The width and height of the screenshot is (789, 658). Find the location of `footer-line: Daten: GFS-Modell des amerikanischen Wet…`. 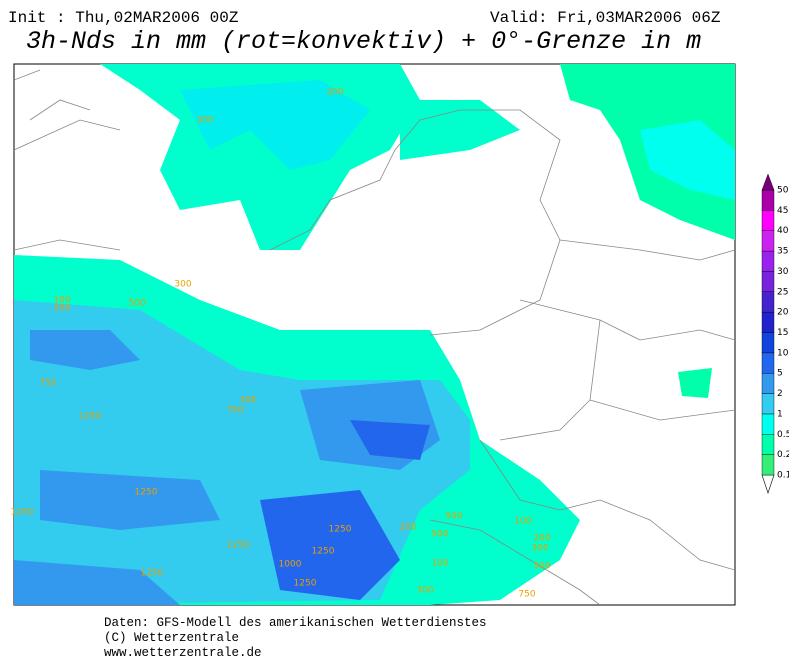

footer-line: Daten: GFS-Modell des amerikanischen Wet… is located at coordinates (295, 623).